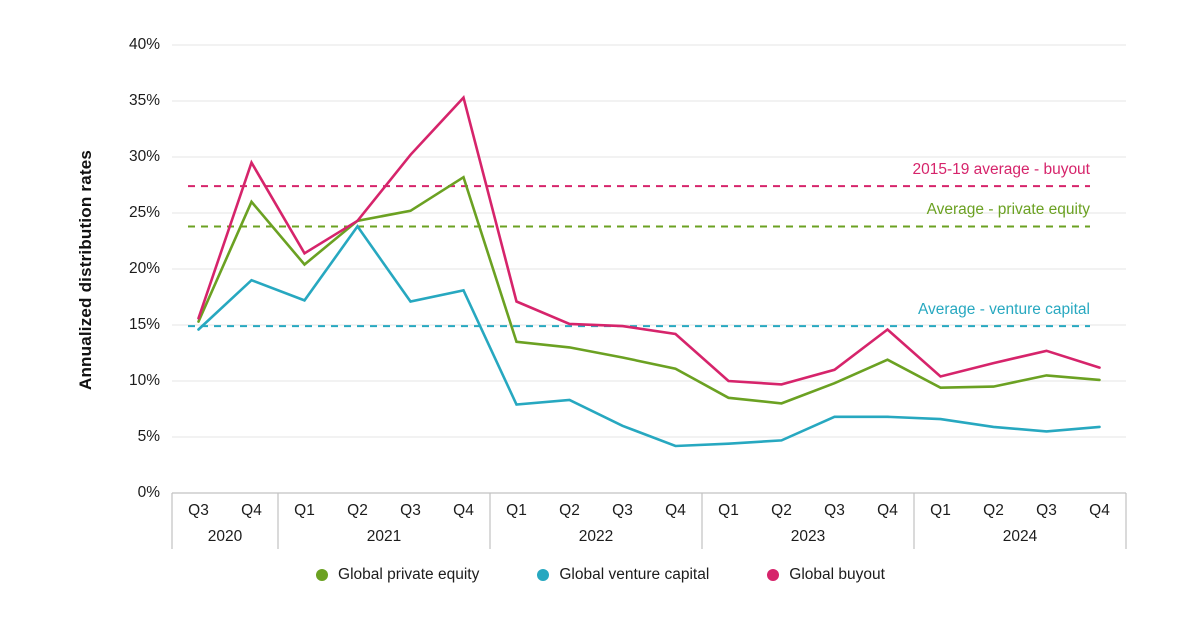  What do you see at coordinates (596, 536) in the screenshot?
I see `x-axis-year-label: 2022` at bounding box center [596, 536].